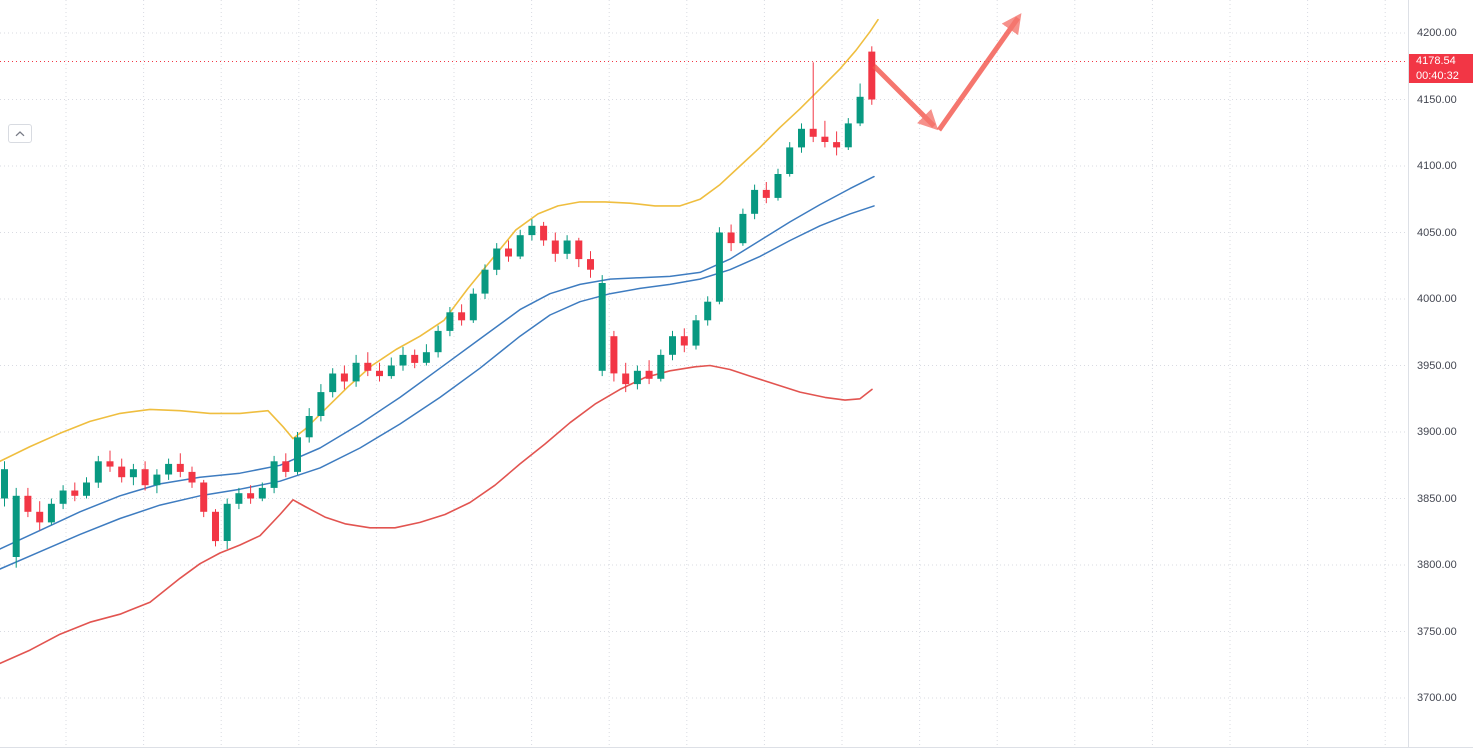 This screenshot has width=1473, height=751. Describe the element at coordinates (1437, 33) in the screenshot. I see `price-tick-label: 4200.00` at that location.